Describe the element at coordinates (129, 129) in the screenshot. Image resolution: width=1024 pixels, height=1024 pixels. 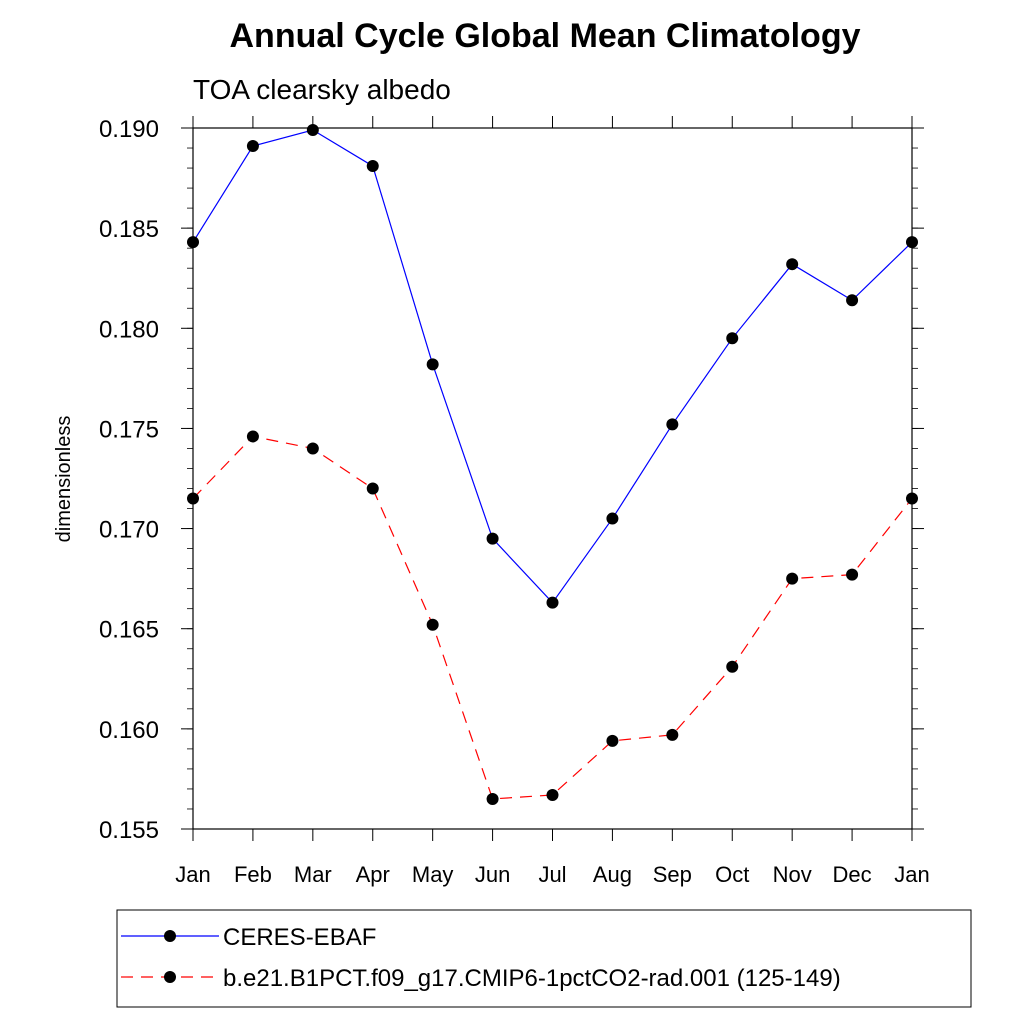
I see `y-tick-label: 0.190` at that location.